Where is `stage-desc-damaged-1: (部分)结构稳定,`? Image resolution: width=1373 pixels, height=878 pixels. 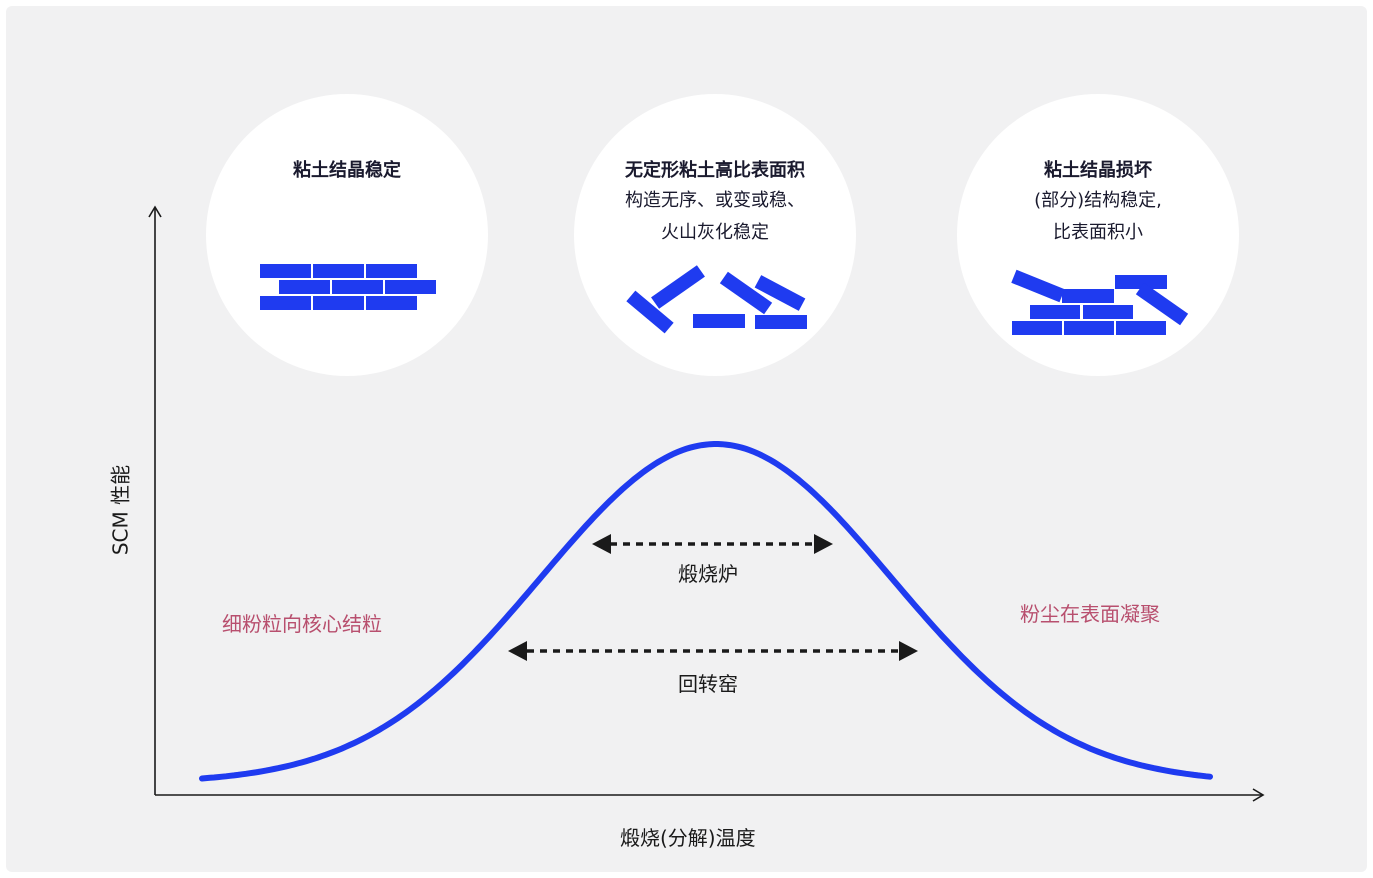
stage-desc-damaged-1: (部分)结构稳定, is located at coordinates (1098, 200).